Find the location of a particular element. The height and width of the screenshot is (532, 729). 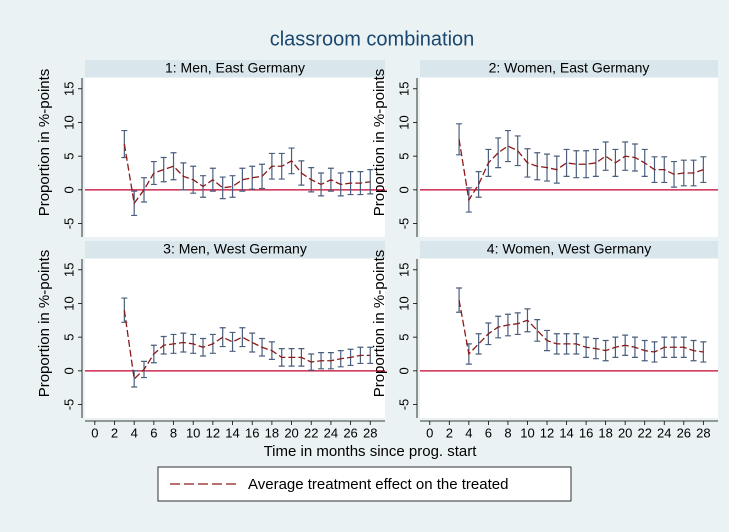

panel-title: 3: Men, West Germany is located at coordinates (235, 249).